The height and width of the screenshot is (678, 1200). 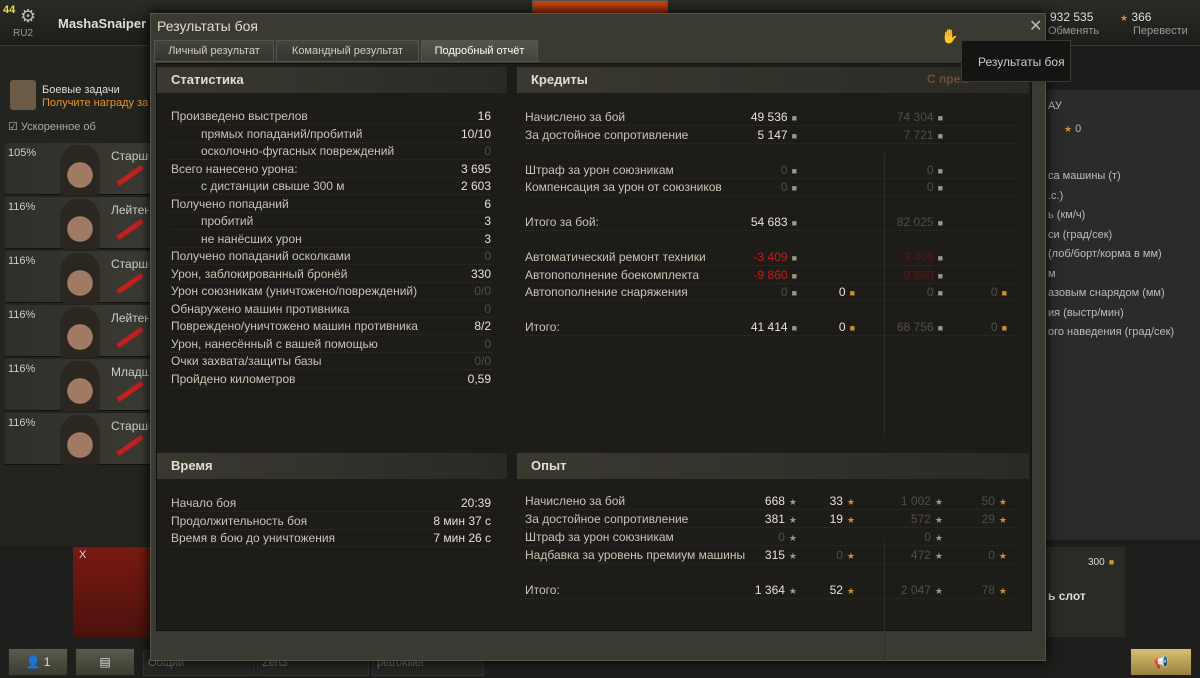 What do you see at coordinates (102, 23) in the screenshot?
I see `username-menu: MashaSnaiper` at bounding box center [102, 23].